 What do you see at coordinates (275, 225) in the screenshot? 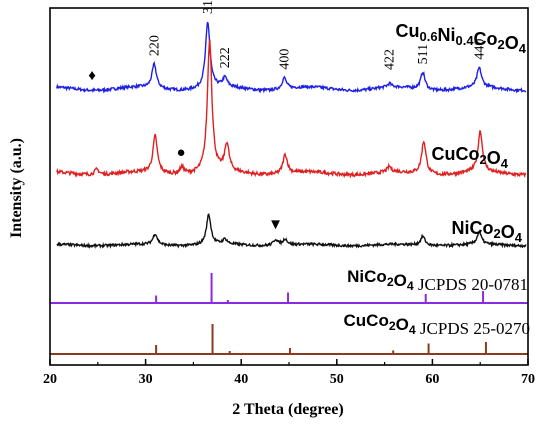
I see `impurity-marker: ▼` at bounding box center [275, 225].